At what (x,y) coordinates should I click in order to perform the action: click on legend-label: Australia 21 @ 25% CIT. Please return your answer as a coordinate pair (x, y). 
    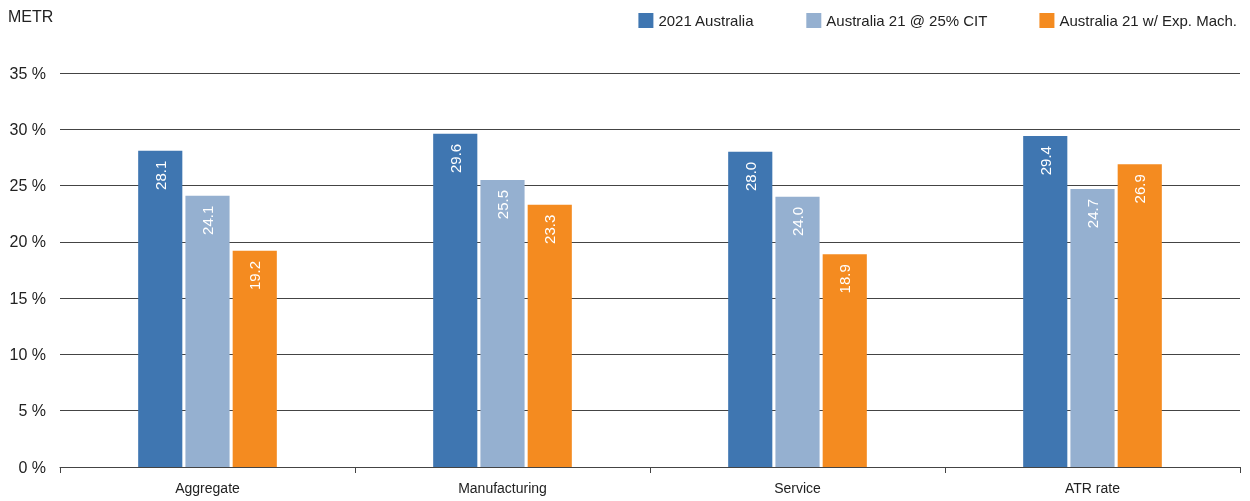
    Looking at the image, I should click on (907, 20).